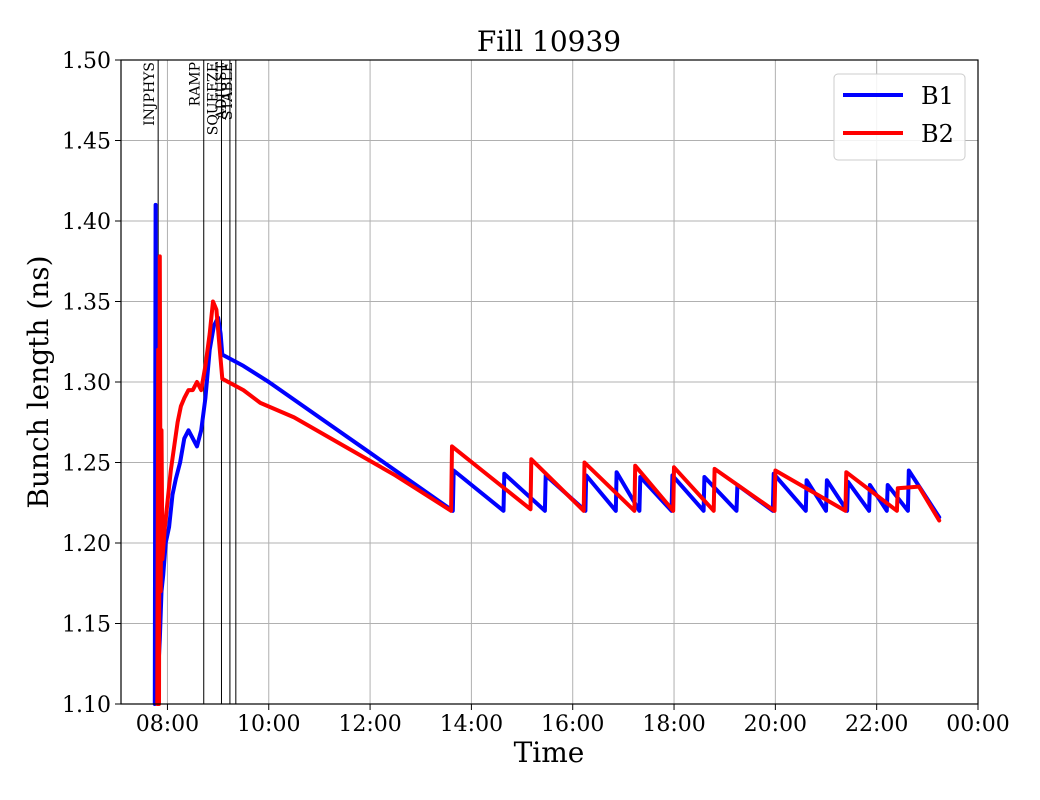  I want to click on x-tick-label: 00:00, so click(977, 724).